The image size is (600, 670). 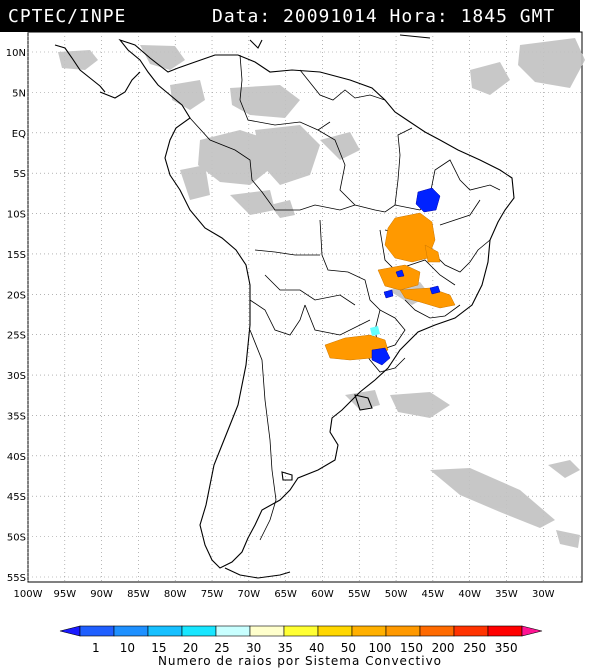 What do you see at coordinates (322, 594) in the screenshot?
I see `lon-tick-label: 60W` at bounding box center [322, 594].